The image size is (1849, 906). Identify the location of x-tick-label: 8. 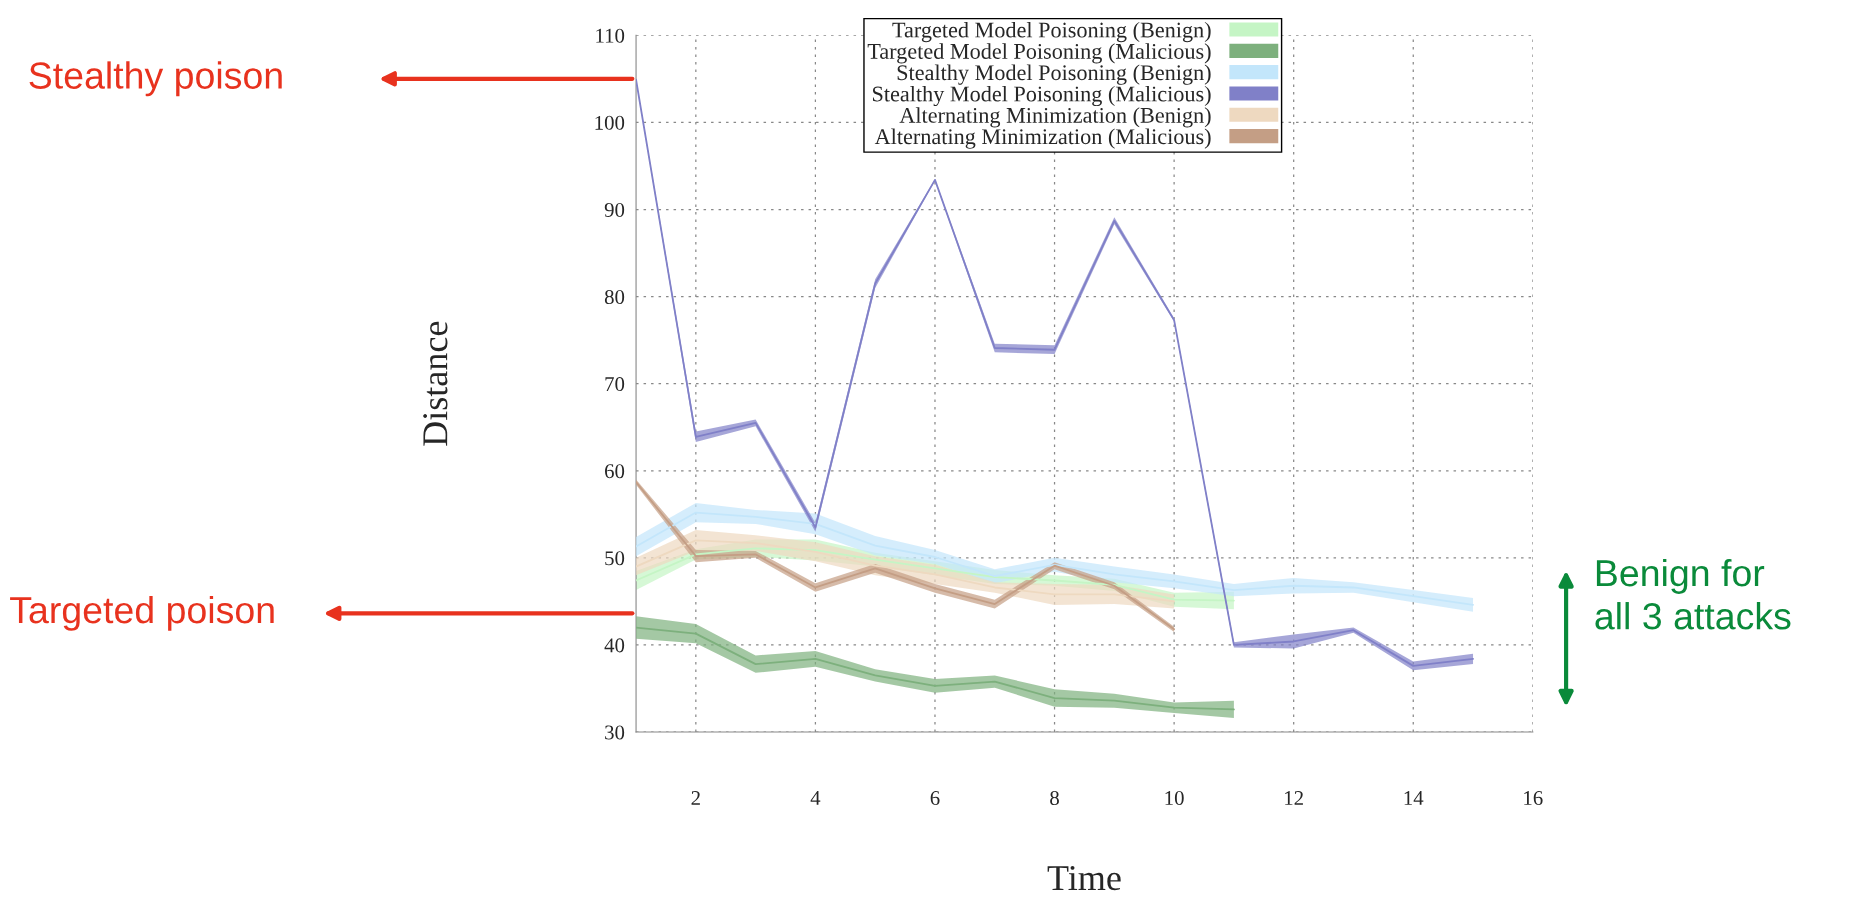
(1054, 798).